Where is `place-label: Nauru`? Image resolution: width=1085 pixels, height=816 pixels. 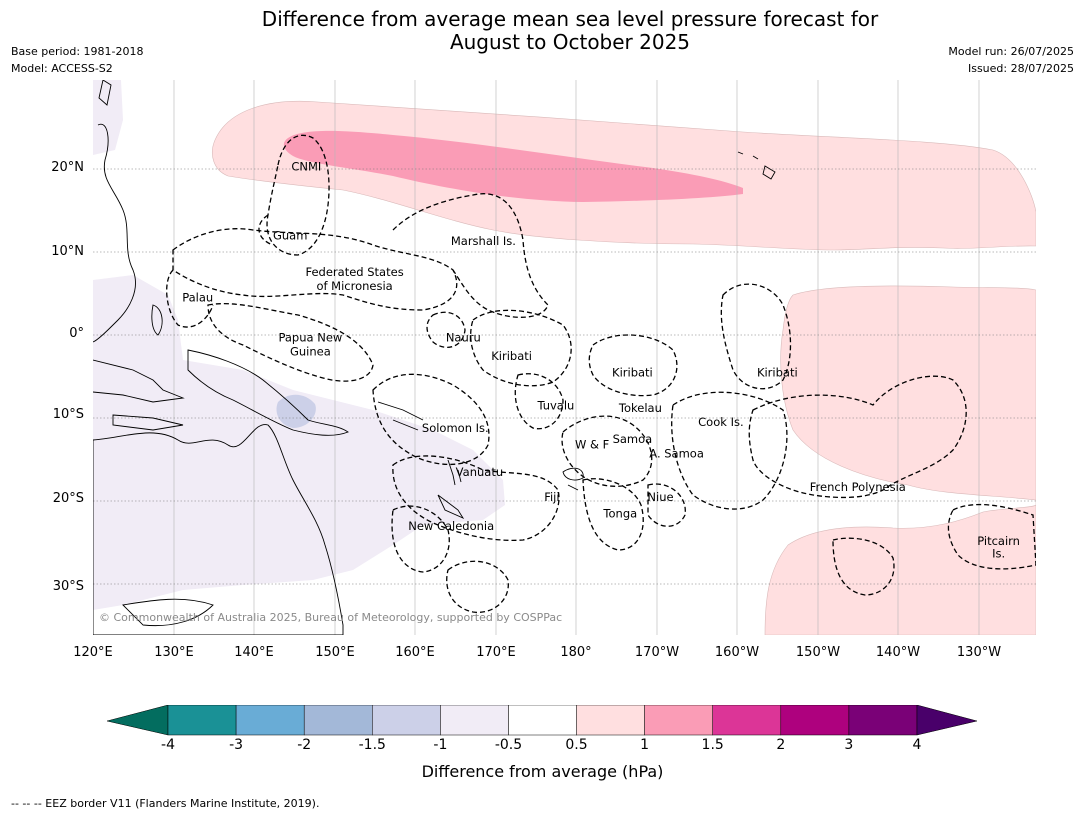 place-label: Nauru is located at coordinates (463, 338).